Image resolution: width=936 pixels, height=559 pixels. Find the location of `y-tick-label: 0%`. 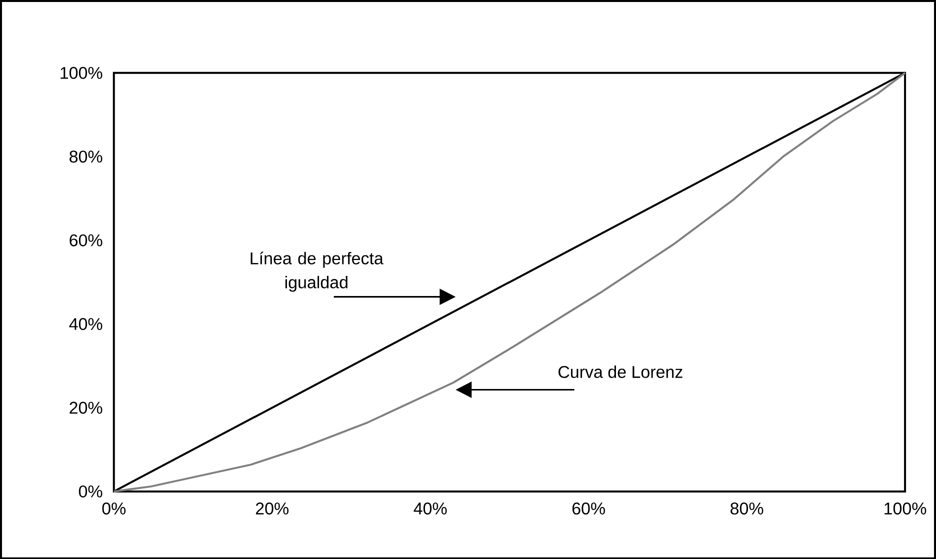

y-tick-label: 0% is located at coordinates (90, 491).